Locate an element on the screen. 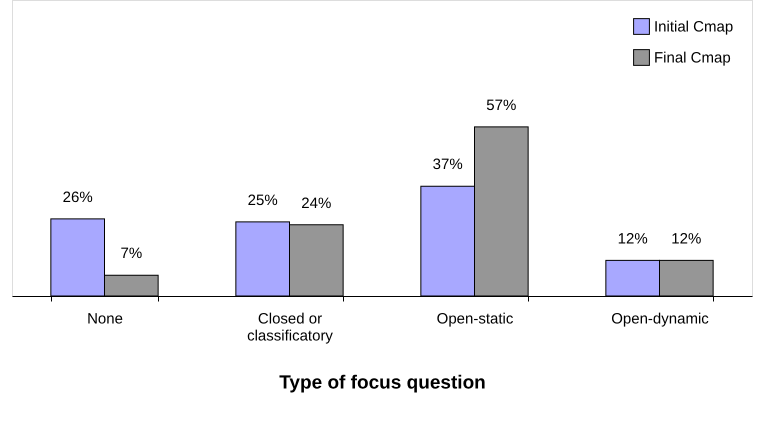 This screenshot has height=437, width=757. x-axis-title: Type of focus question is located at coordinates (382, 383).